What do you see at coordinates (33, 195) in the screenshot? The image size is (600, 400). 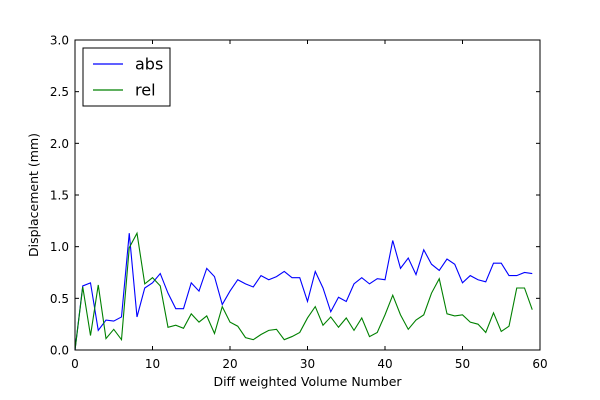 I see `y-axis-label: Displacement (mm)` at bounding box center [33, 195].